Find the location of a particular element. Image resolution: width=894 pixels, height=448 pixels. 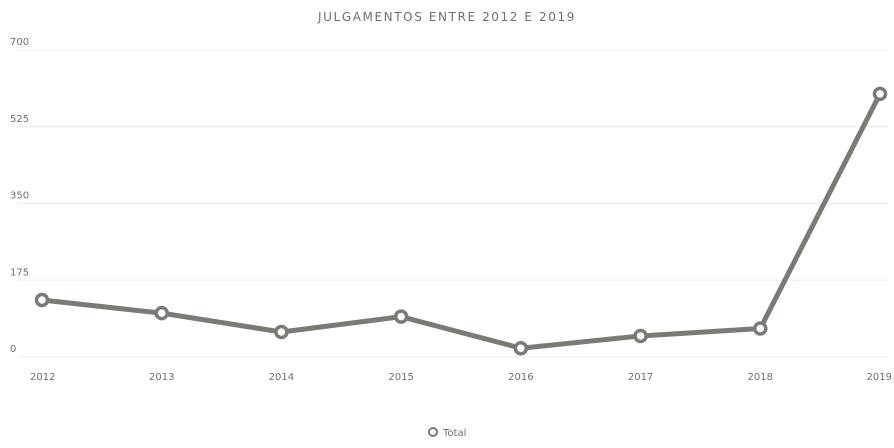

legend-label: Total is located at coordinates (454, 433).